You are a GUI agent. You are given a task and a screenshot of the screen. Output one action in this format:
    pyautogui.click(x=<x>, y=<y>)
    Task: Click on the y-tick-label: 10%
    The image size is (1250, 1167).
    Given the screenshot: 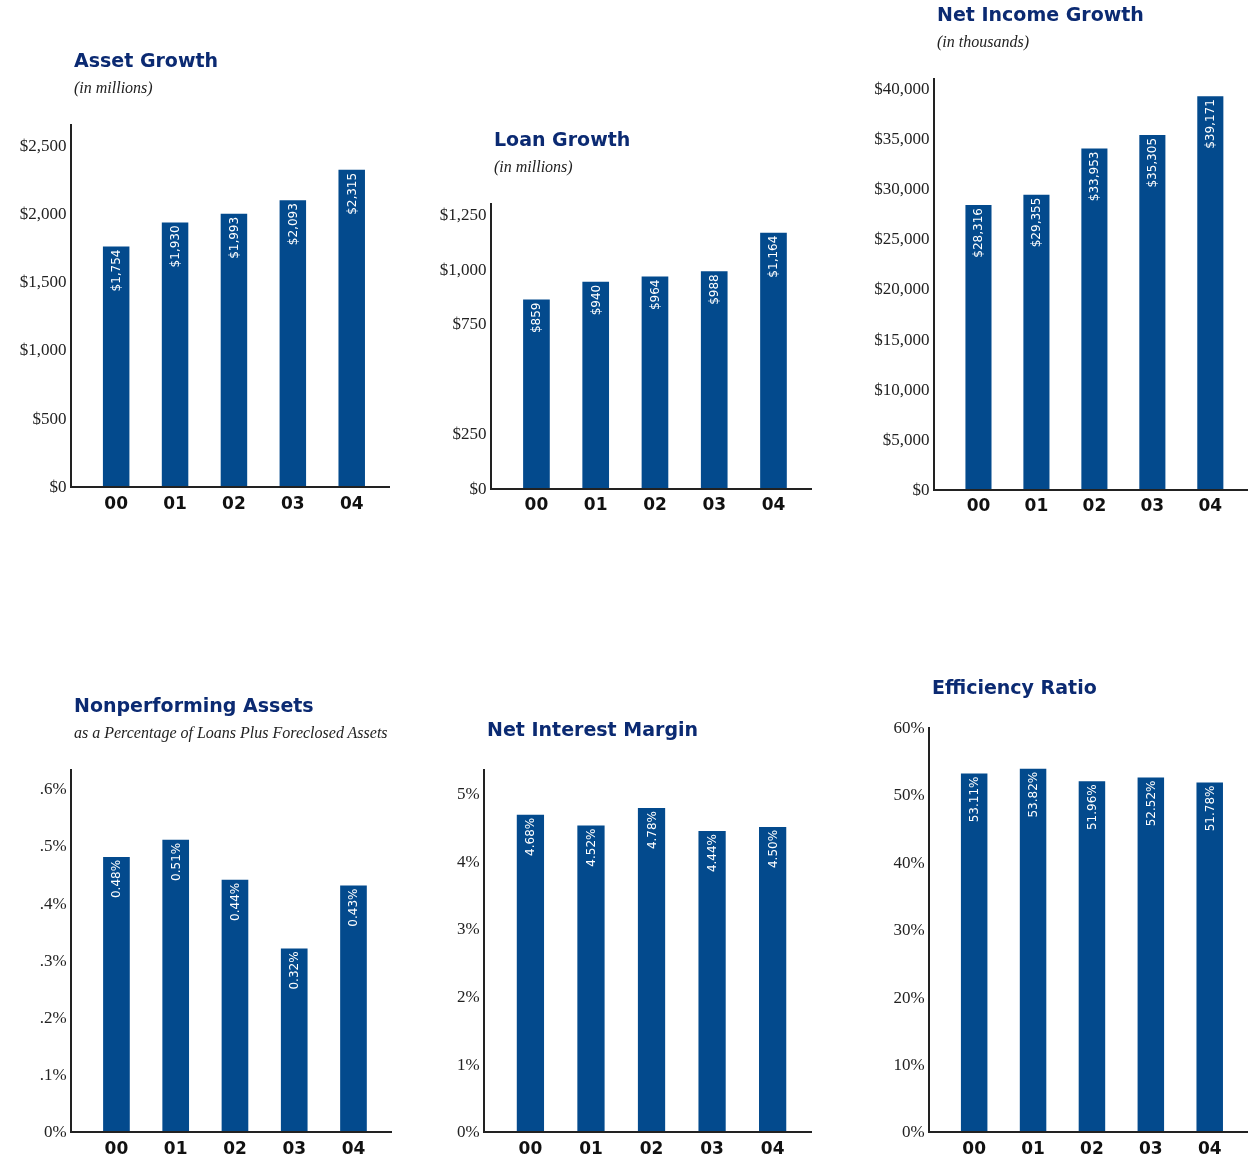 What is the action you would take?
    pyautogui.click(x=909, y=1064)
    